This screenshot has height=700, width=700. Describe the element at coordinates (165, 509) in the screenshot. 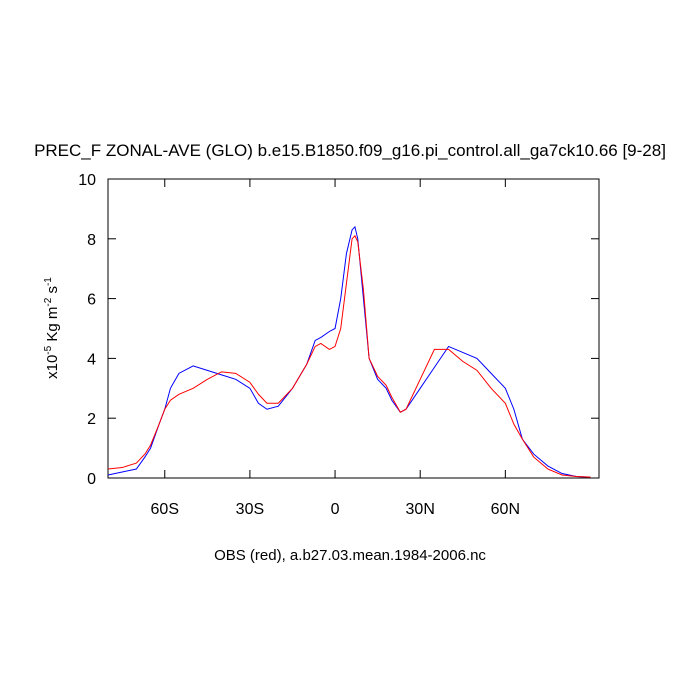

I see `x-tick-label: 60S` at that location.